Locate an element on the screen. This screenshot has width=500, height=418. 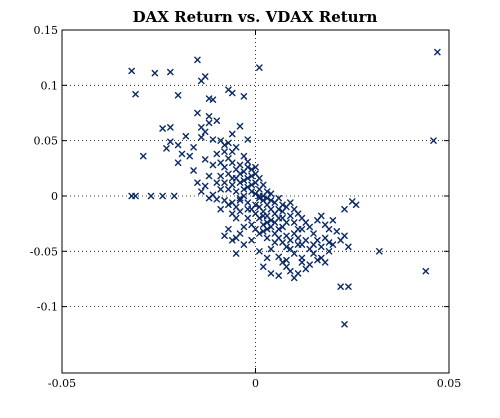
y-tick-label: -0.05 is located at coordinates (44, 251).